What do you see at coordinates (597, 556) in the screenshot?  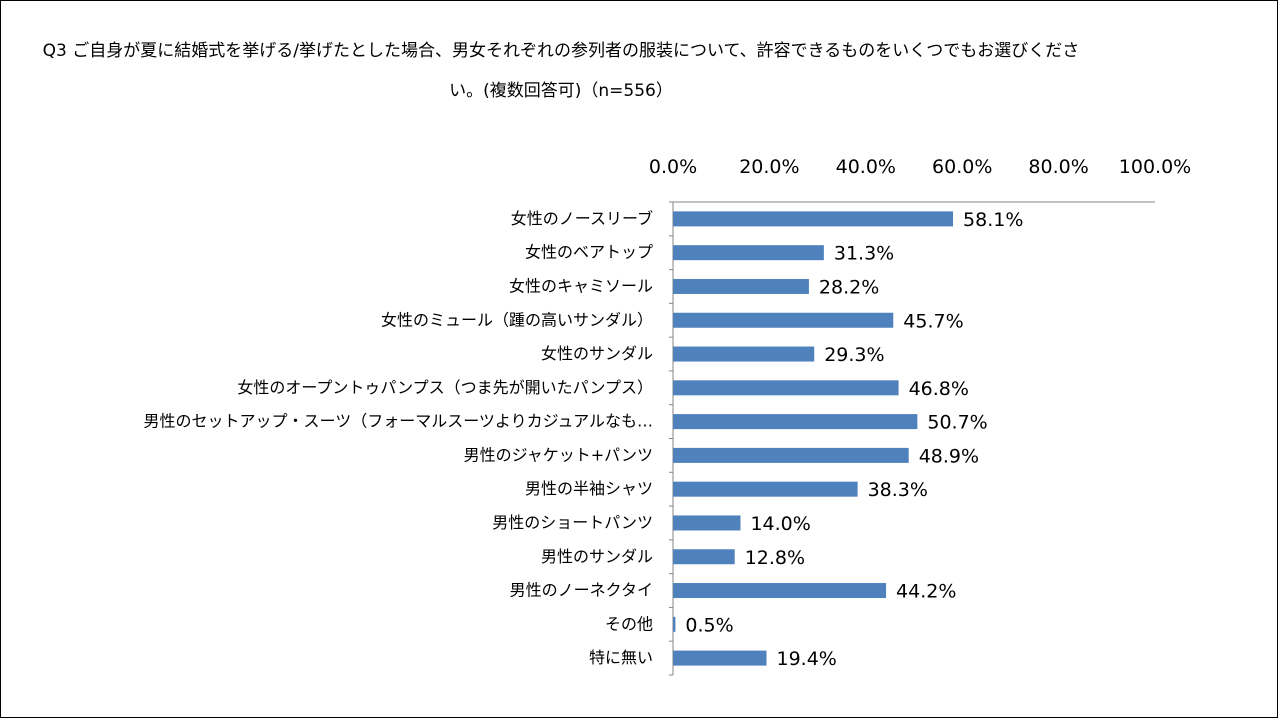 I see `category-label: 男性のサンダル` at bounding box center [597, 556].